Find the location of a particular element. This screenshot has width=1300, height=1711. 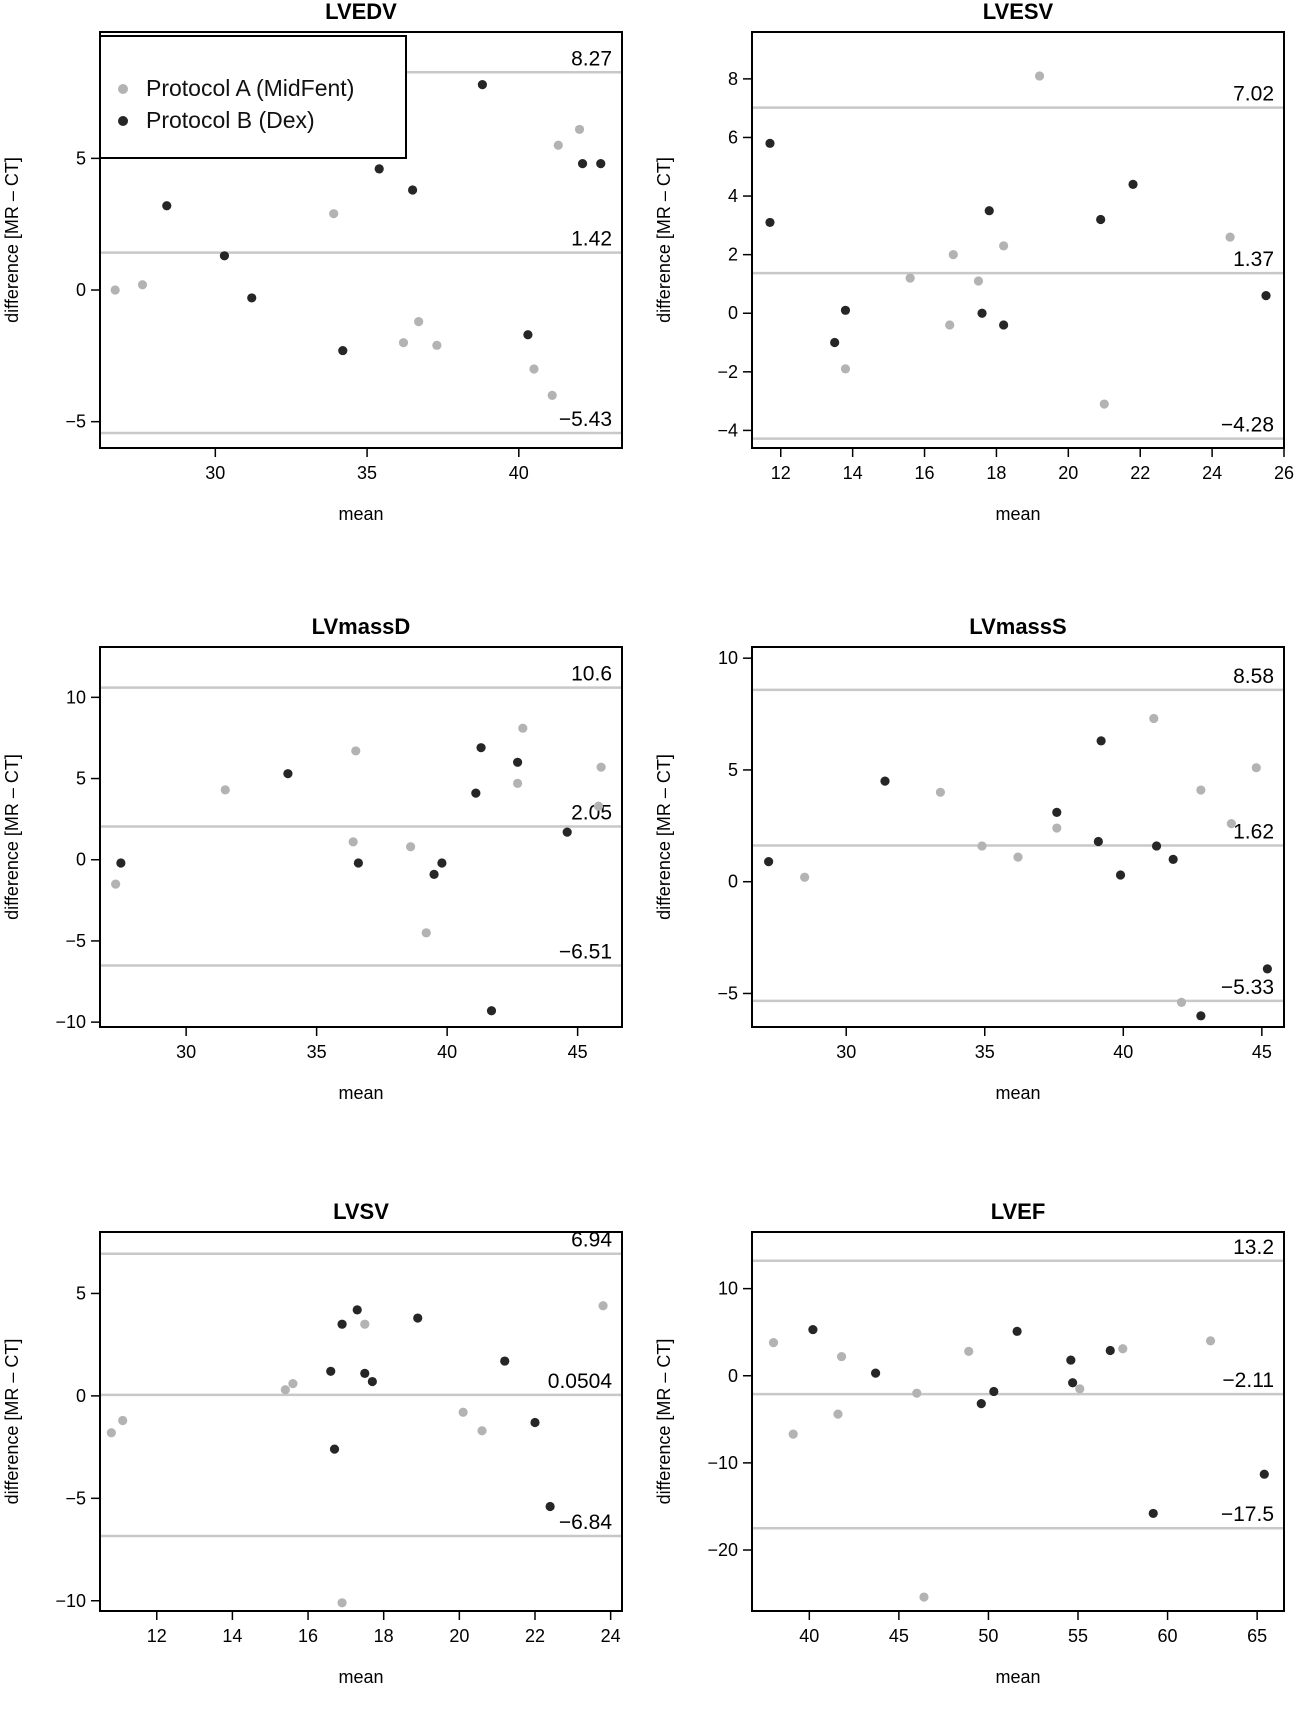

reference-line-label: 1.37 is located at coordinates (1253, 259).